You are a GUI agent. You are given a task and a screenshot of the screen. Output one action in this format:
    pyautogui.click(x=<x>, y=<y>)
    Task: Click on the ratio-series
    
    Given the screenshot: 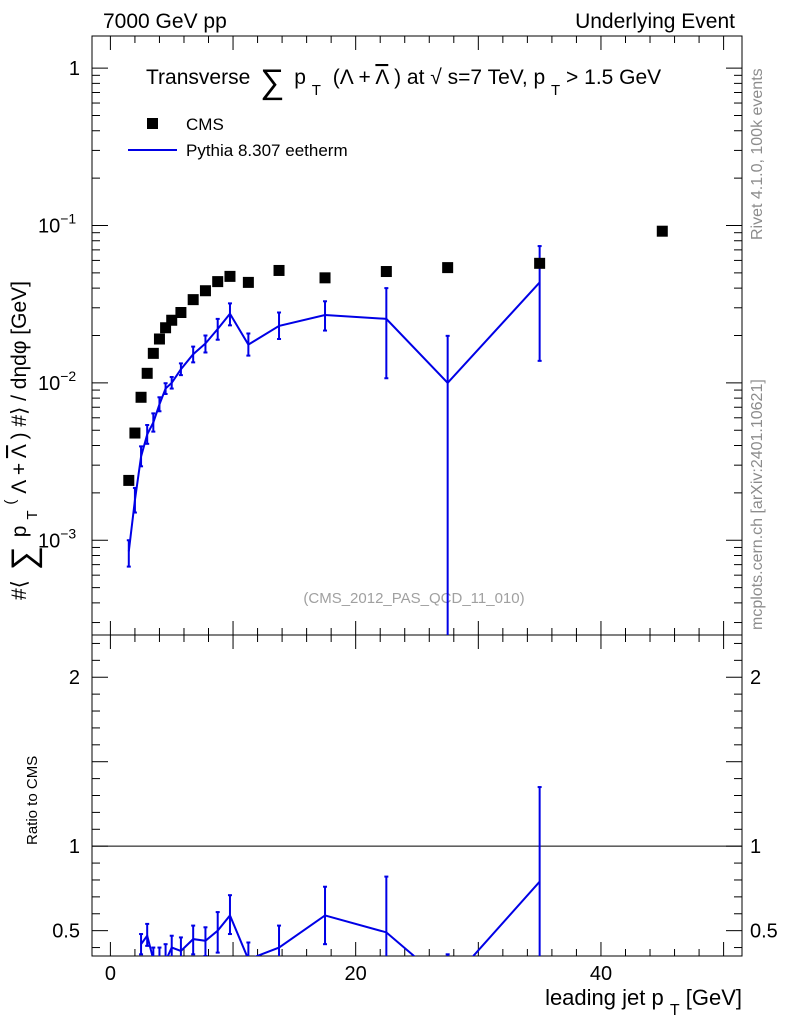 What is the action you would take?
    pyautogui.click(x=340, y=871)
    